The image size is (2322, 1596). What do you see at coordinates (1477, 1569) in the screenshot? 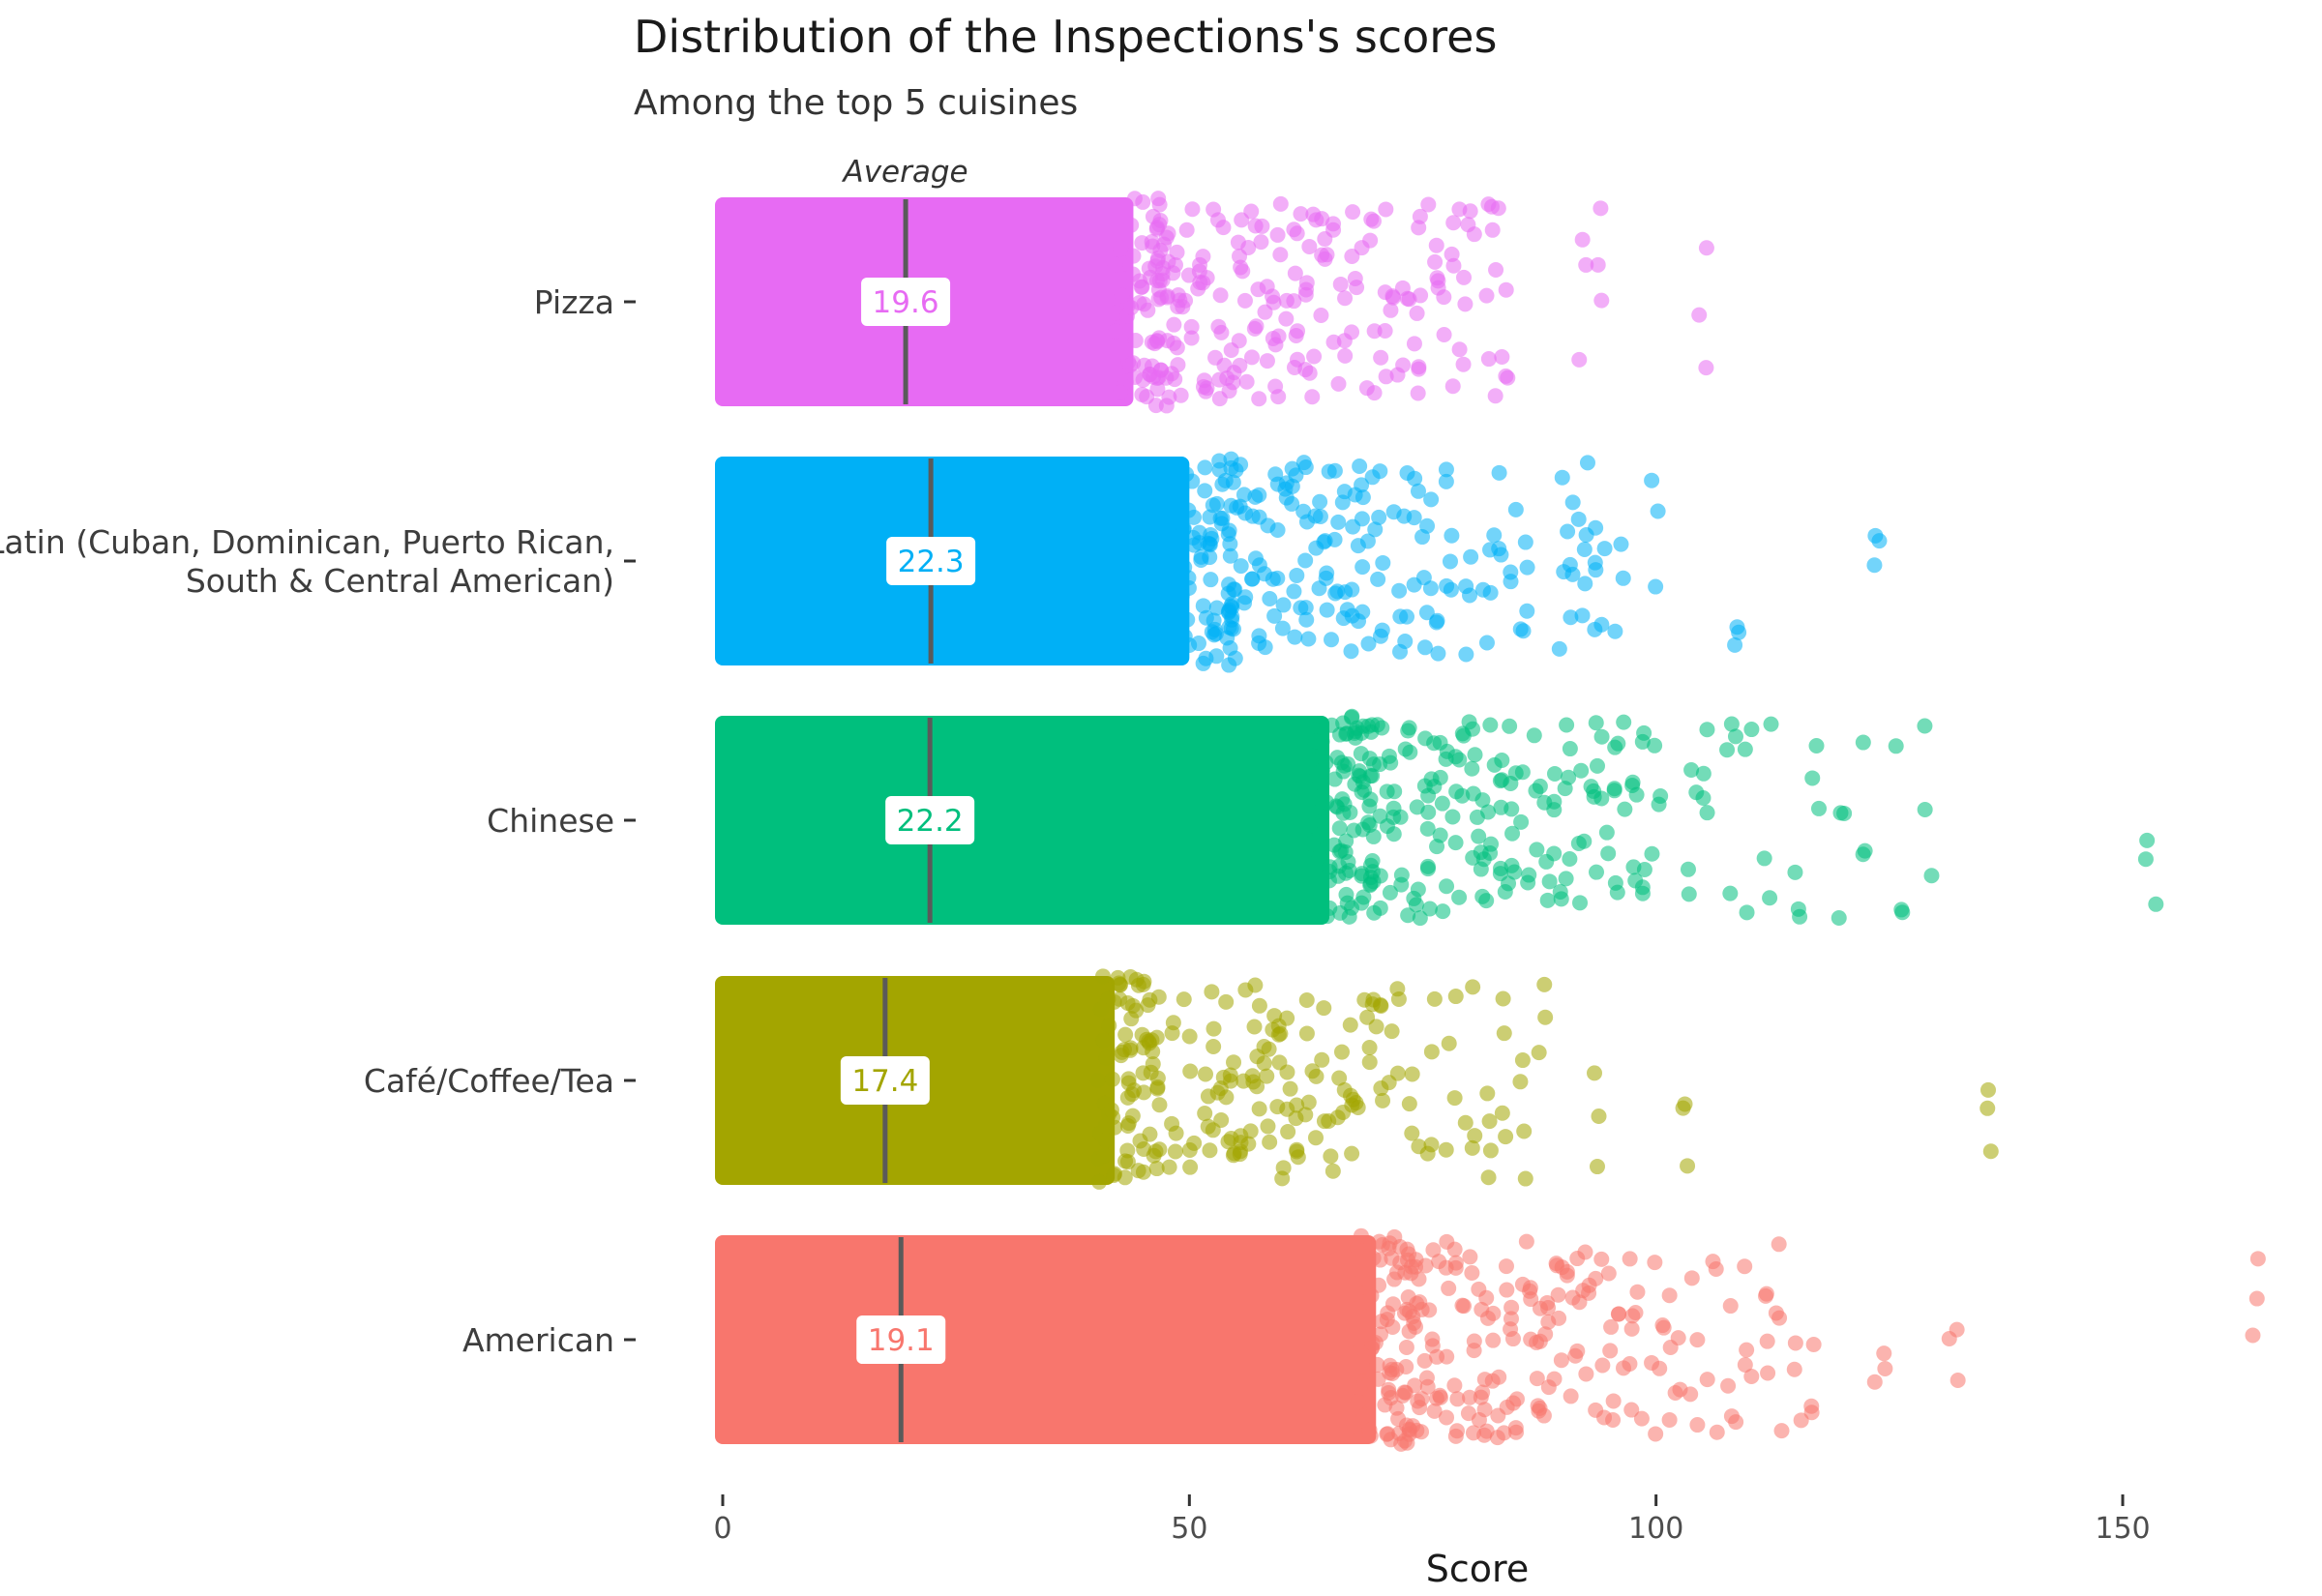
I see `x-axis-title: Score` at bounding box center [1477, 1569].